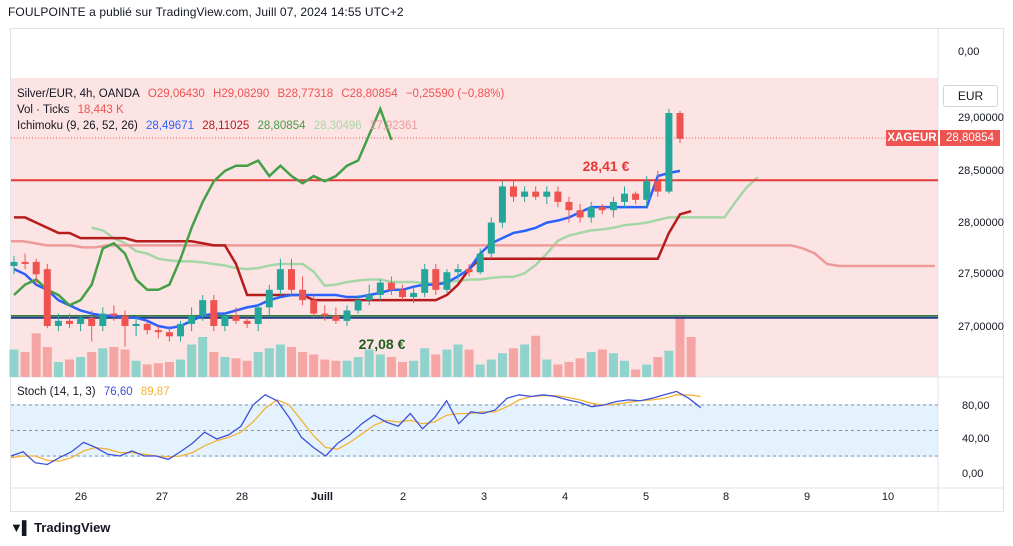  I want to click on time-tick-5: 3, so click(484, 497).